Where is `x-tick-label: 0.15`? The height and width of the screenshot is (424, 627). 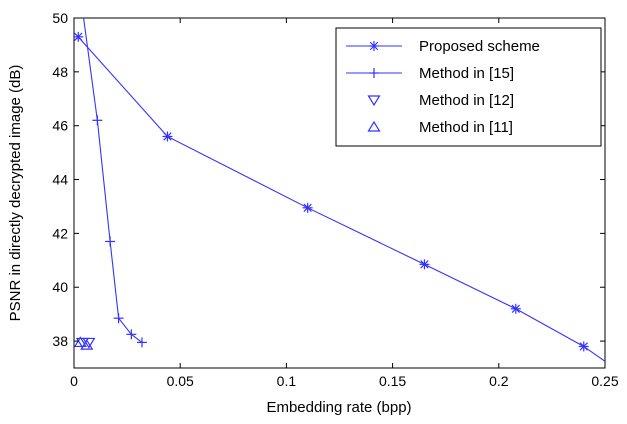
x-tick-label: 0.15 is located at coordinates (392, 381).